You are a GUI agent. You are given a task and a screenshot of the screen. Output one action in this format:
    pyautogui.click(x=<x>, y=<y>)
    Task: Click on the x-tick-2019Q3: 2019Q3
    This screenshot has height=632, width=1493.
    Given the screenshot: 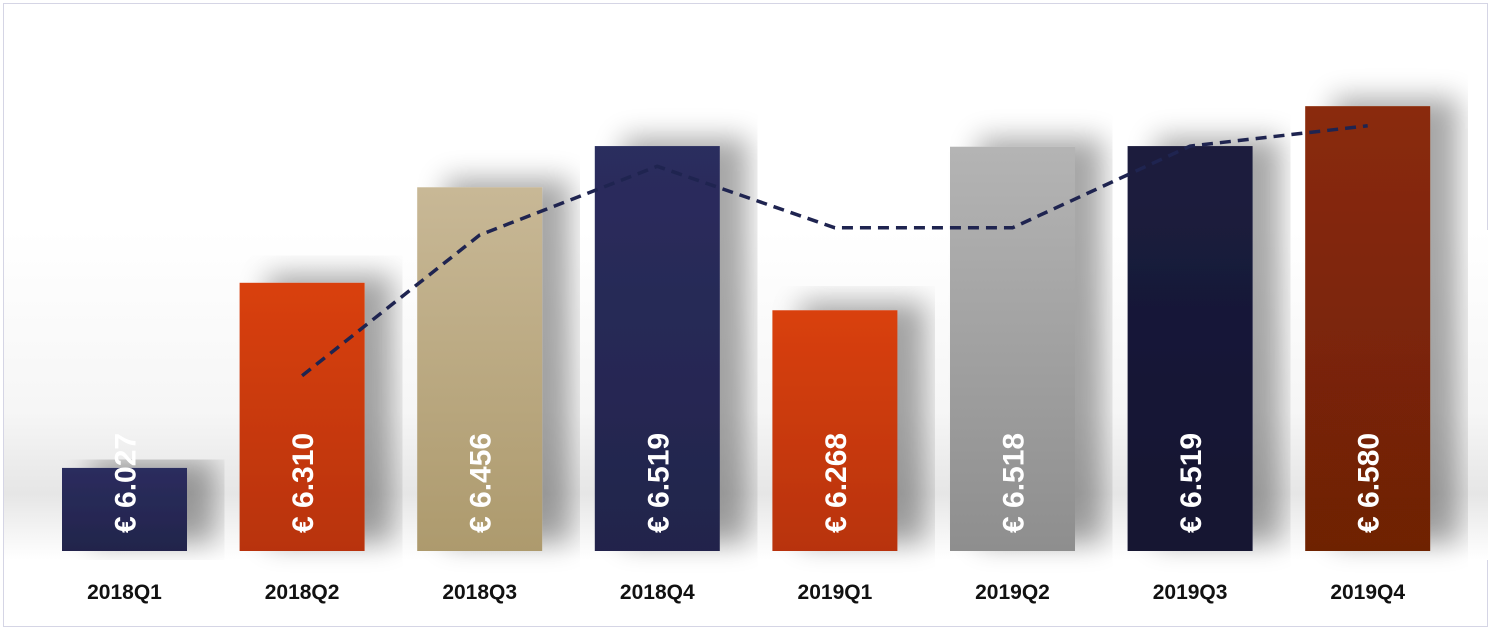 What is the action you would take?
    pyautogui.click(x=1190, y=592)
    